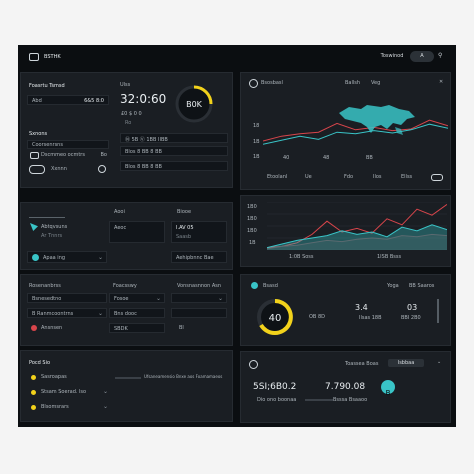 The height and width of the screenshot is (474, 474). I want to click on app-logo-icon, so click(34, 57).